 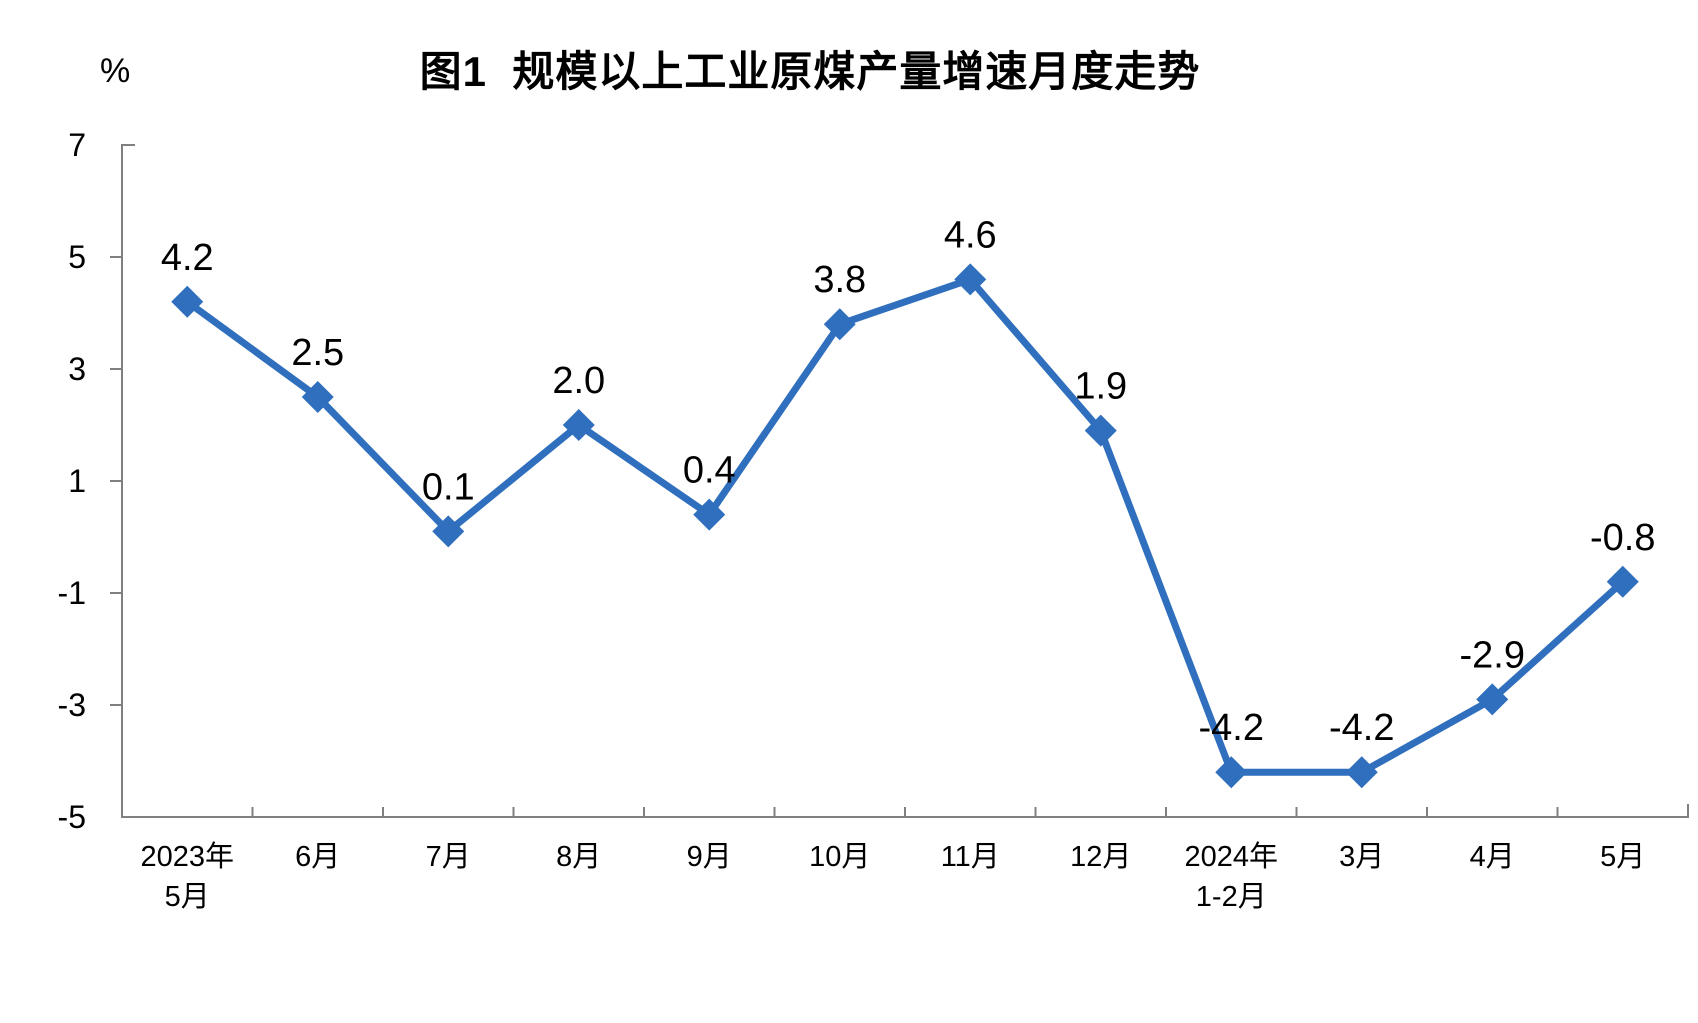 What do you see at coordinates (72, 817) in the screenshot?
I see `y-axis-tick-label: -5` at bounding box center [72, 817].